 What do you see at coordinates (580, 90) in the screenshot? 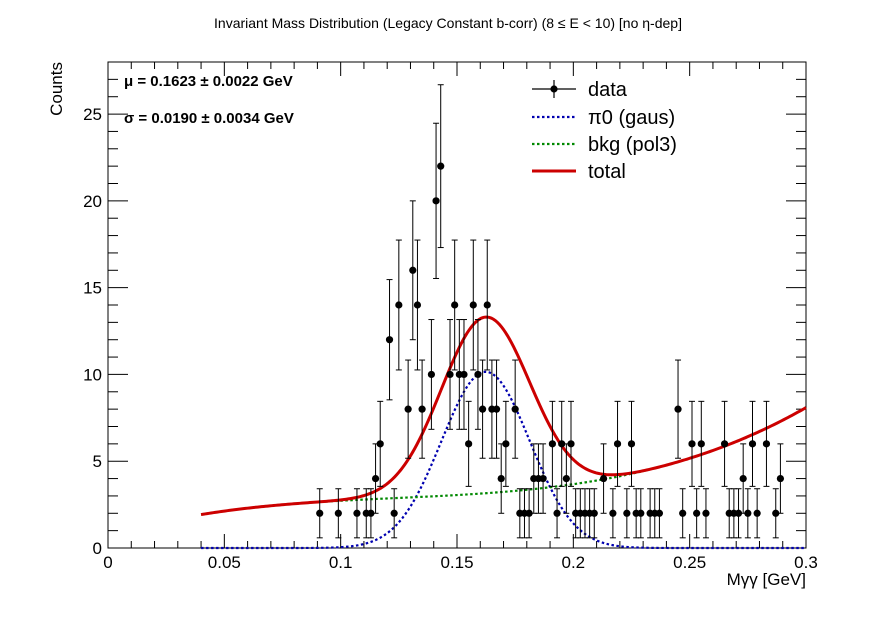
I see `legend-entry-data: data` at bounding box center [580, 90].